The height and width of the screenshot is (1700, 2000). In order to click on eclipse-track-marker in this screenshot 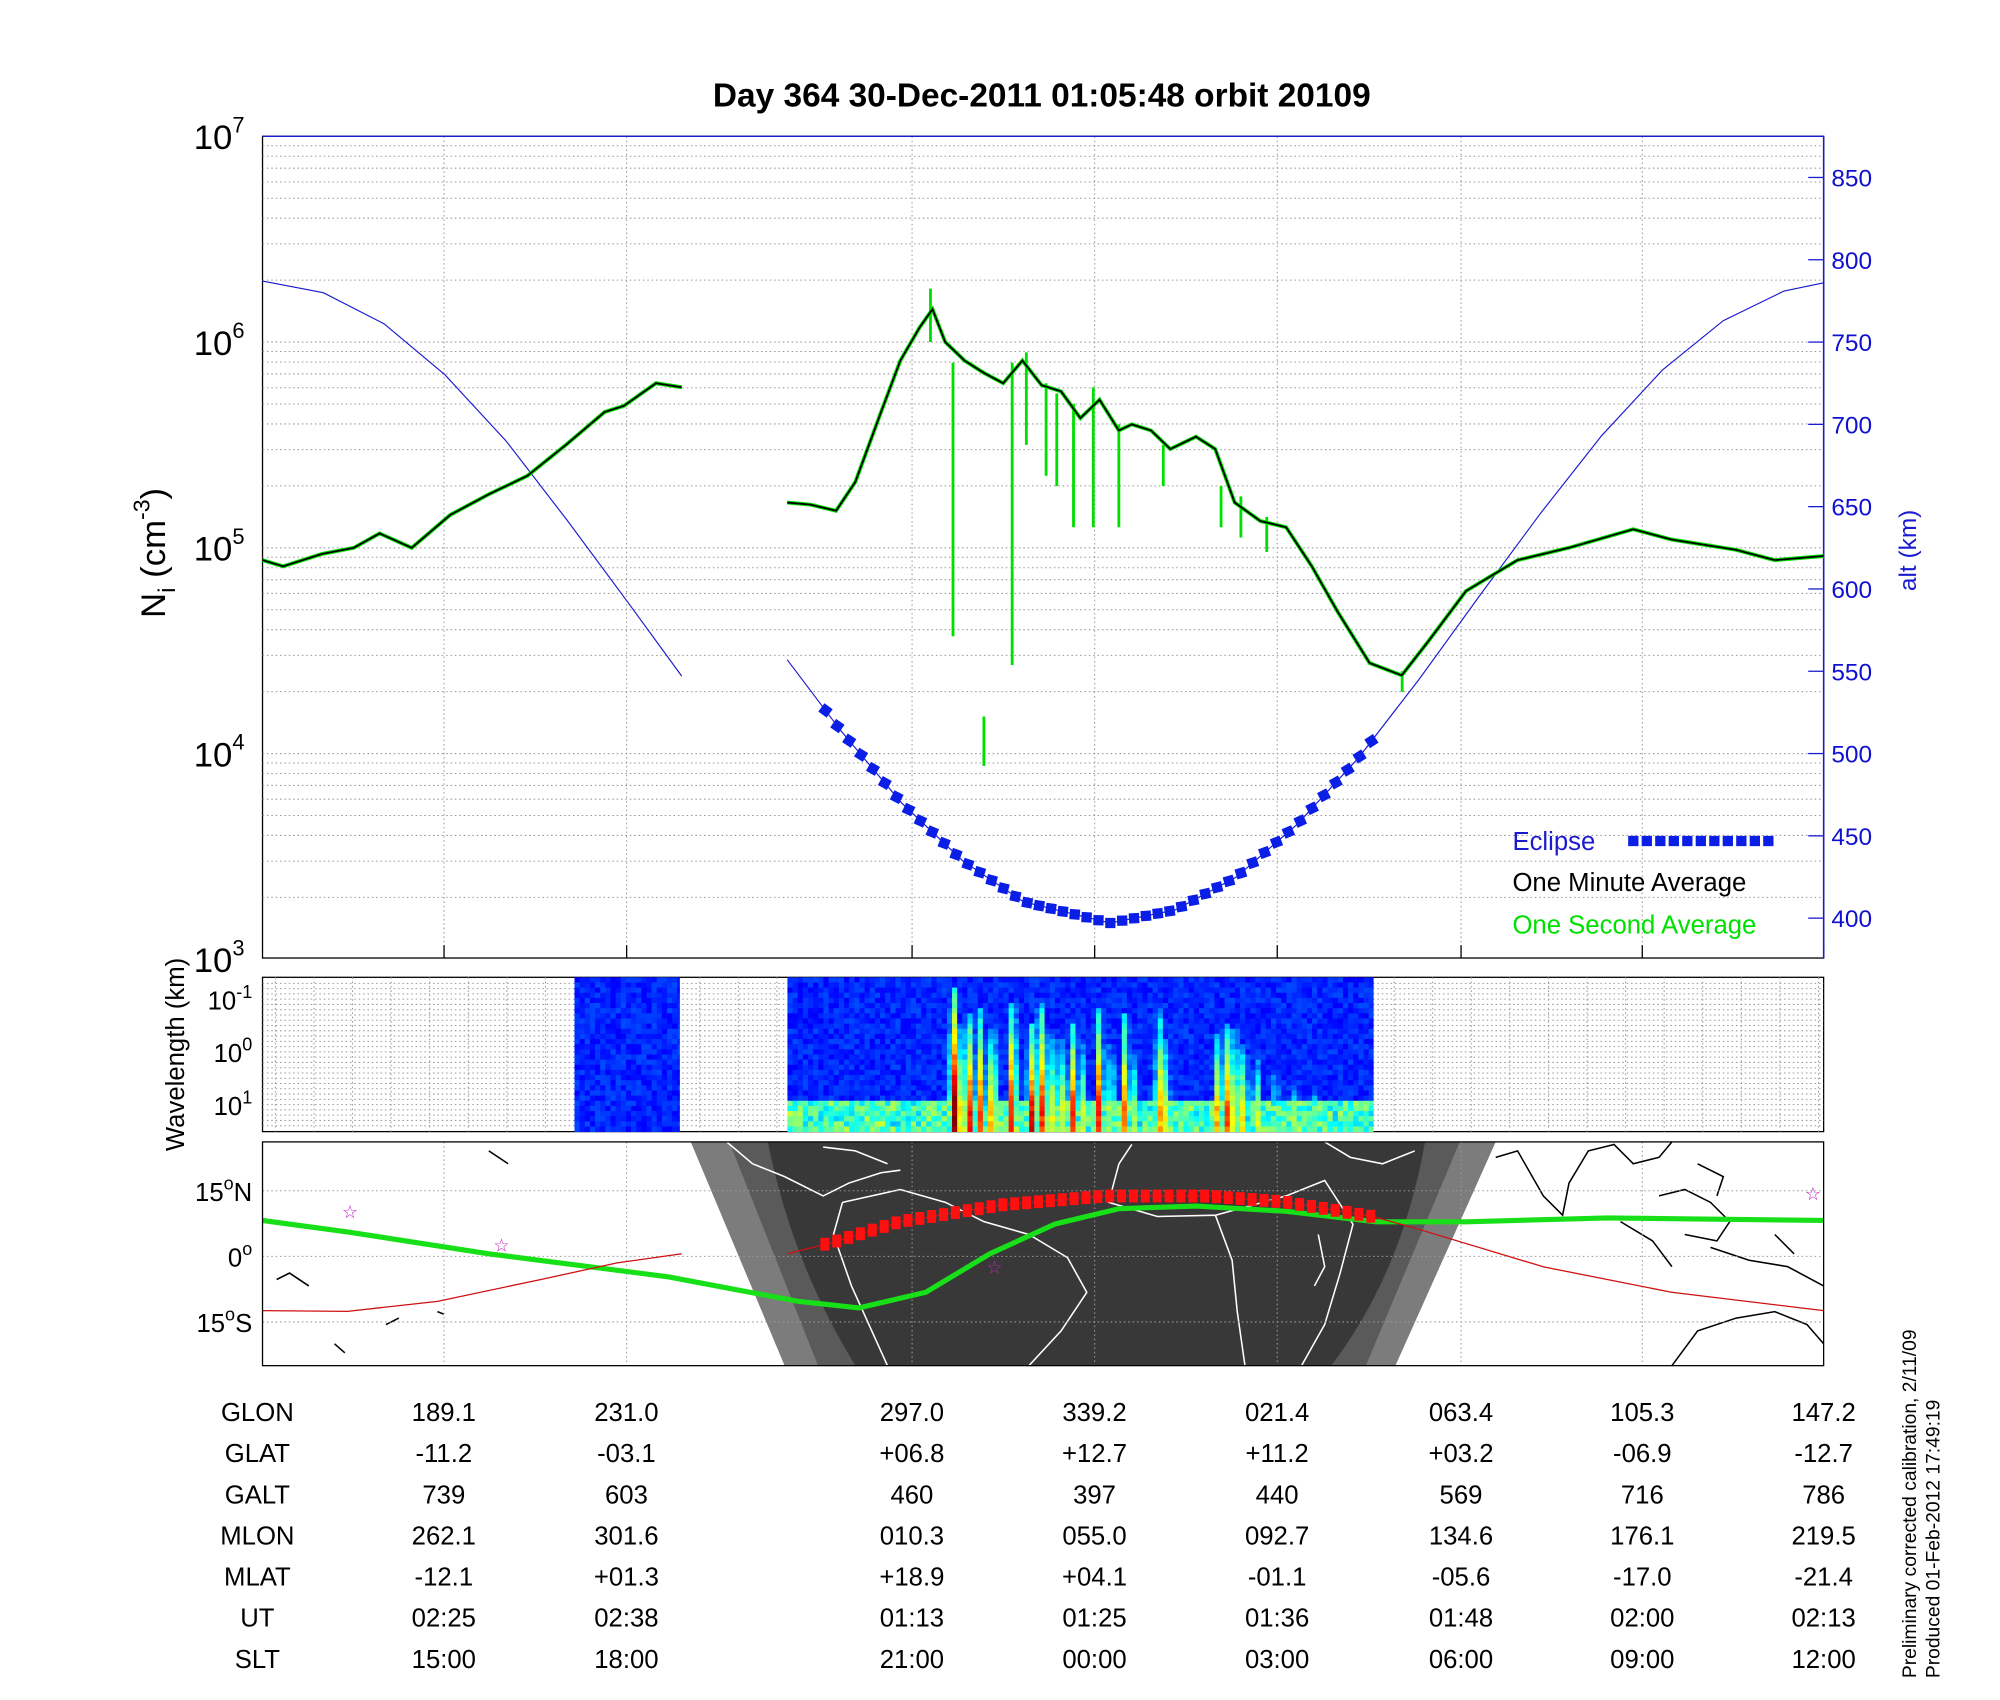, I will do `click(1264, 1200)`.